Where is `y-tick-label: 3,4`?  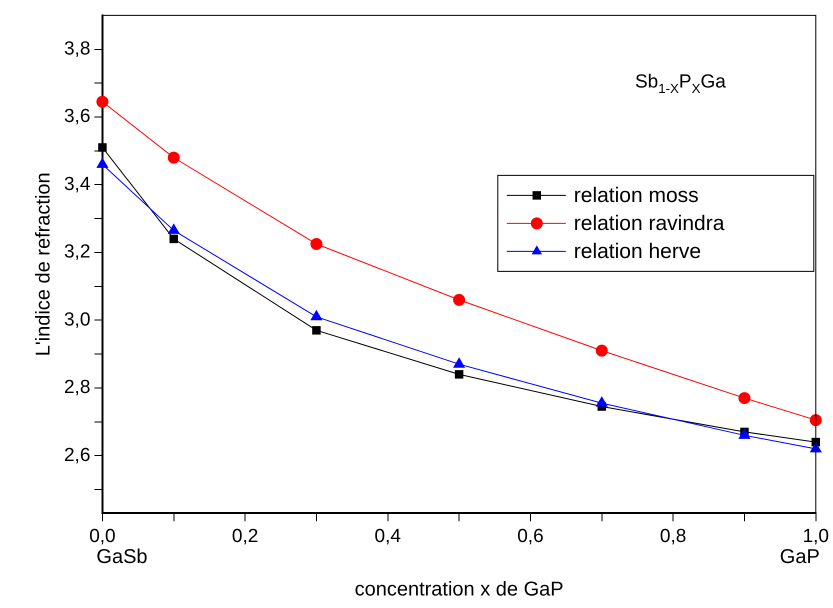
y-tick-label: 3,4 is located at coordinates (77, 184).